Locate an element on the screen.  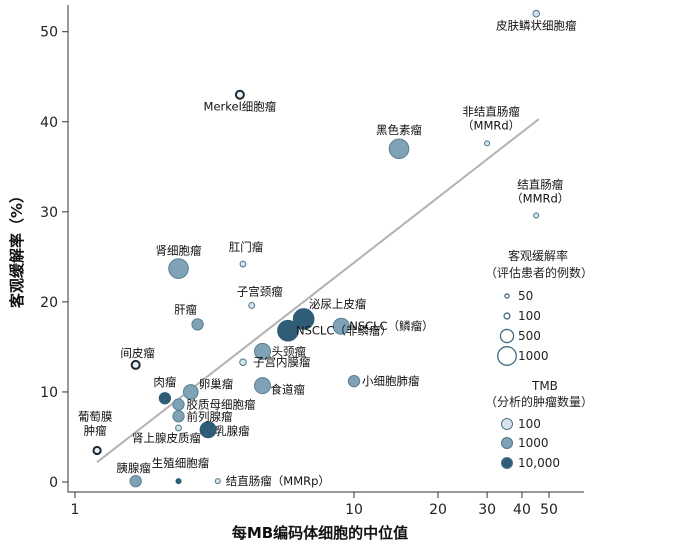
point-label: 泌尿上皮瘤 is located at coordinates (338, 304).